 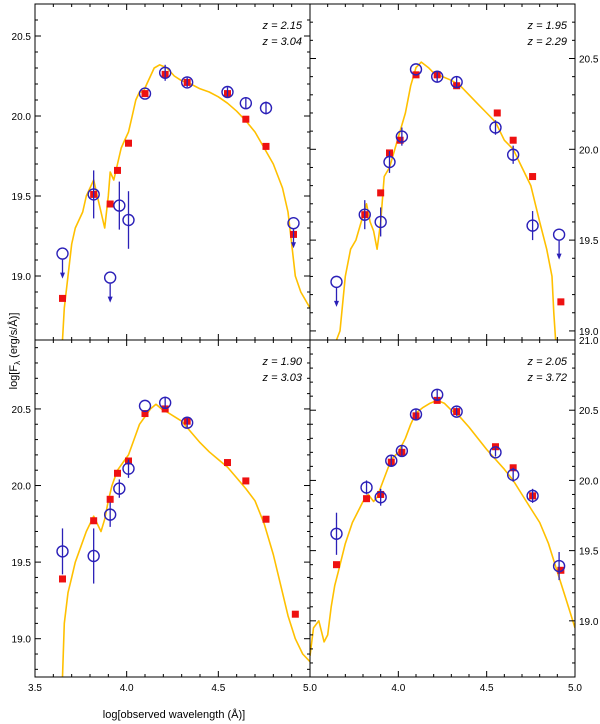 I want to click on y-axis-title: log[Fλ (erg/s/Å)], so click(x=14, y=351).